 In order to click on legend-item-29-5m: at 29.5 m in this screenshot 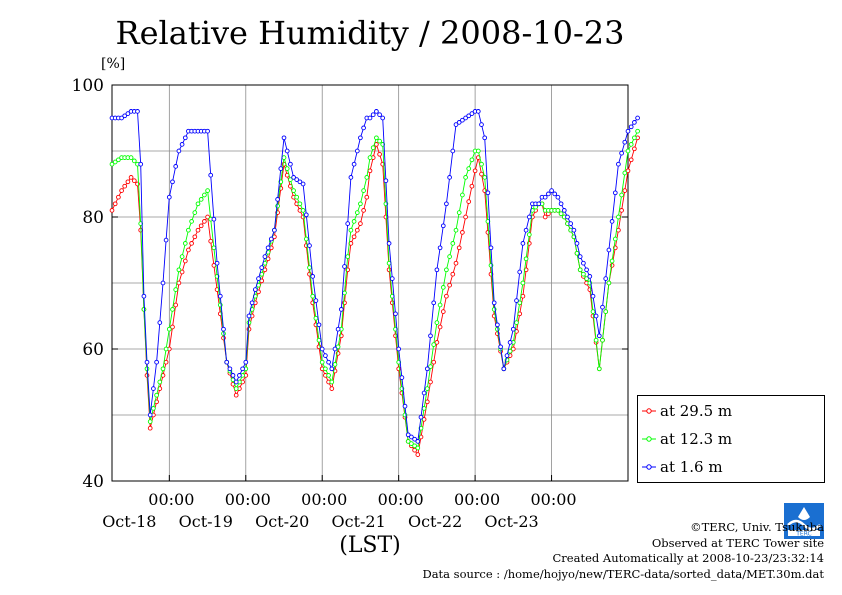, I will do `click(731, 411)`.